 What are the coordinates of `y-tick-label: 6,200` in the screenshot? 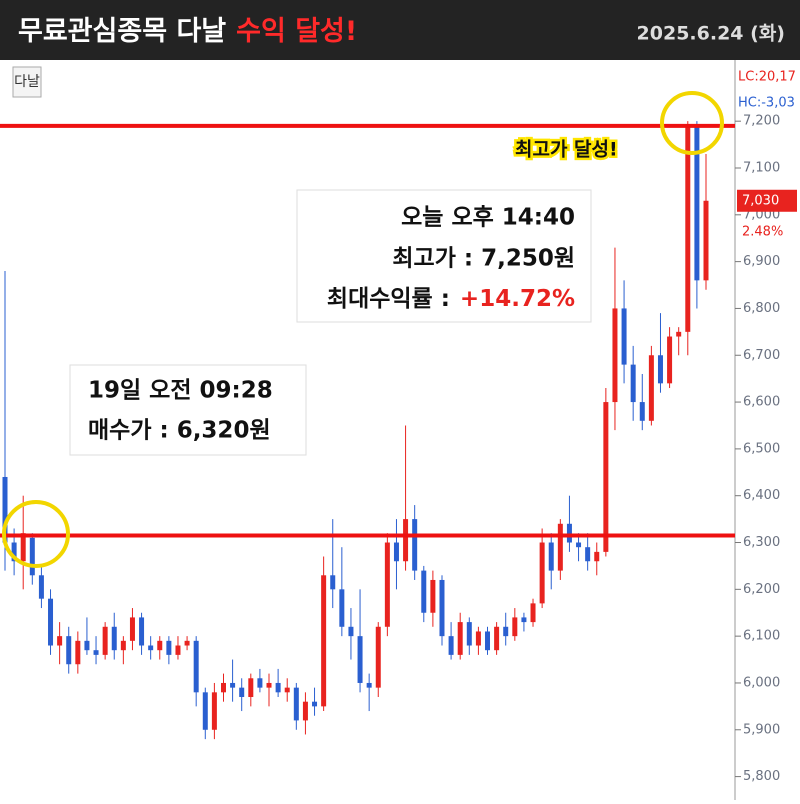 It's located at (761, 589).